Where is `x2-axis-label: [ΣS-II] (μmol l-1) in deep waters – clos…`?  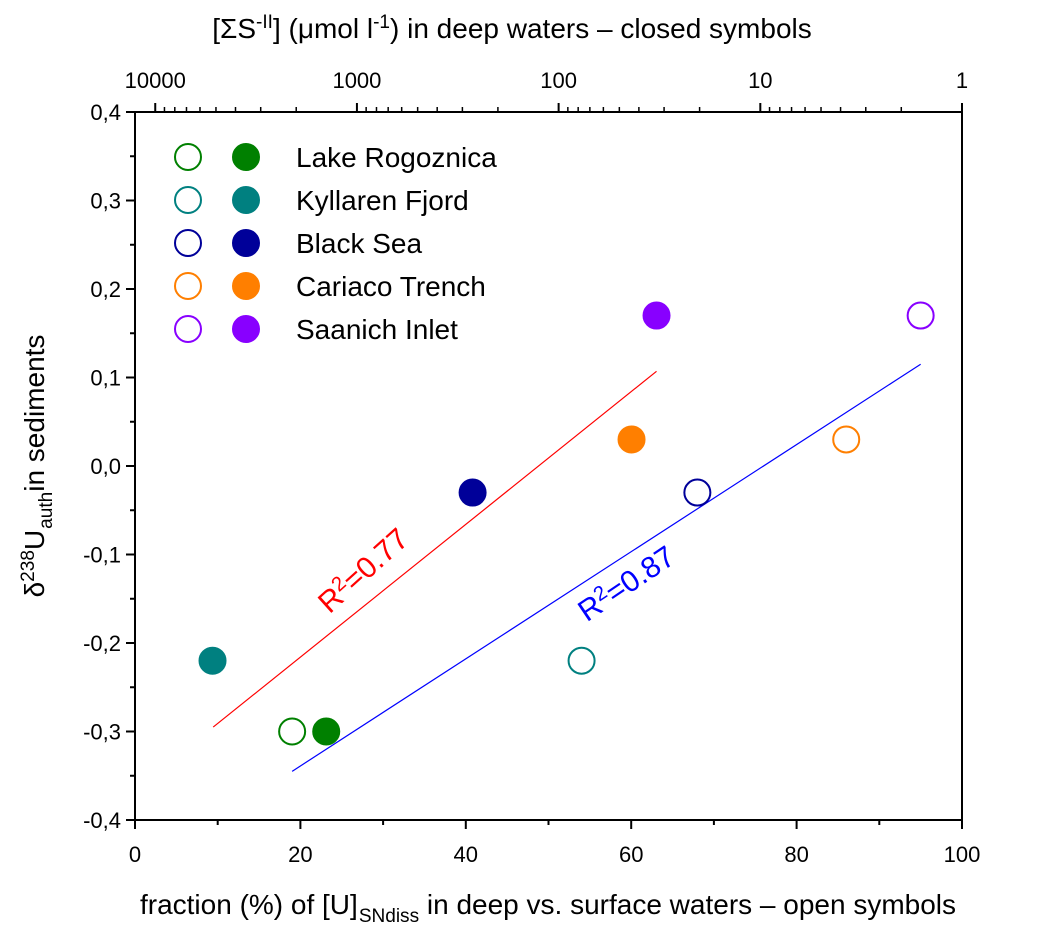
x2-axis-label: [ΣS-II] (μmol l-1) in deep waters – clos… is located at coordinates (512, 28).